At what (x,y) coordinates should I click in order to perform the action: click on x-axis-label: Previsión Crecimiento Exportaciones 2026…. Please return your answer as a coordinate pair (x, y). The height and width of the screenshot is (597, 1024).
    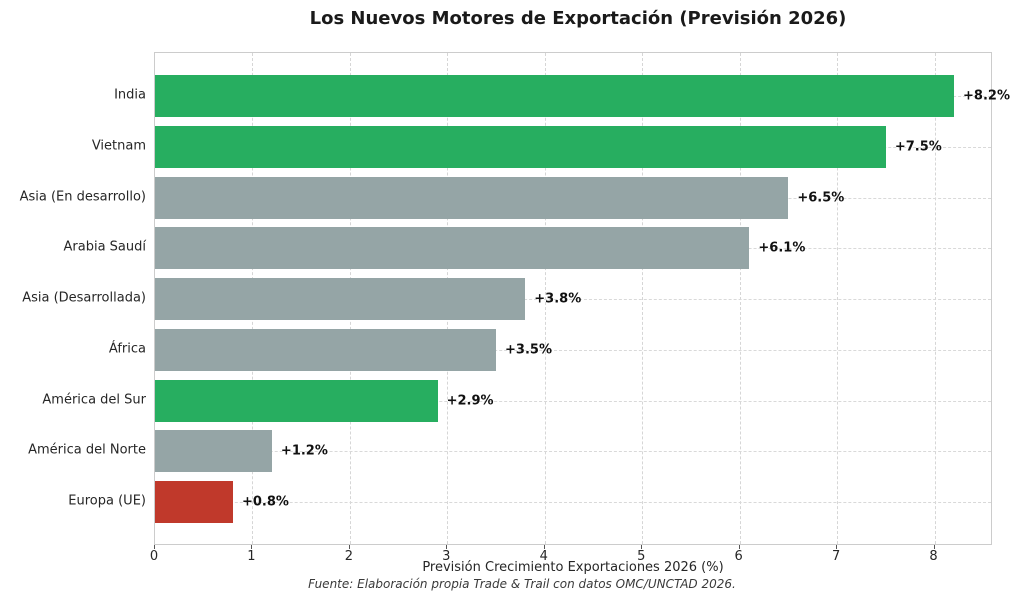
    Looking at the image, I should click on (573, 567).